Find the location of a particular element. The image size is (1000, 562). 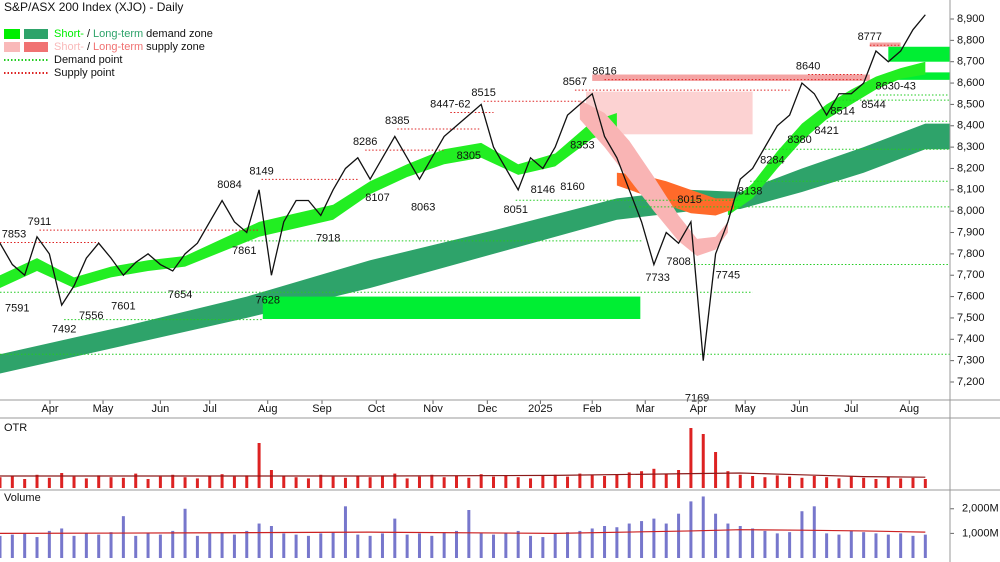

pivot-label: 8421 is located at coordinates (826, 131).